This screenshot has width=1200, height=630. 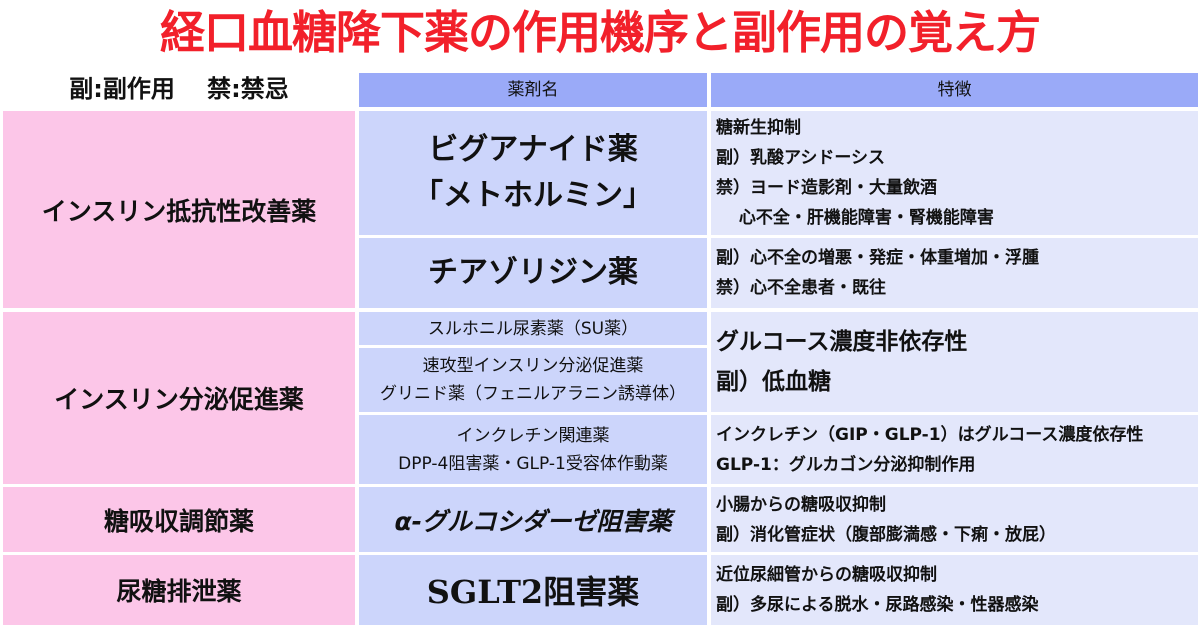 What do you see at coordinates (954, 519) in the screenshot?
I see `feature-agi: 小腸からの糖吸収抑制 副）消化管症状（腹部膨満感・下痢・放屁）` at bounding box center [954, 519].